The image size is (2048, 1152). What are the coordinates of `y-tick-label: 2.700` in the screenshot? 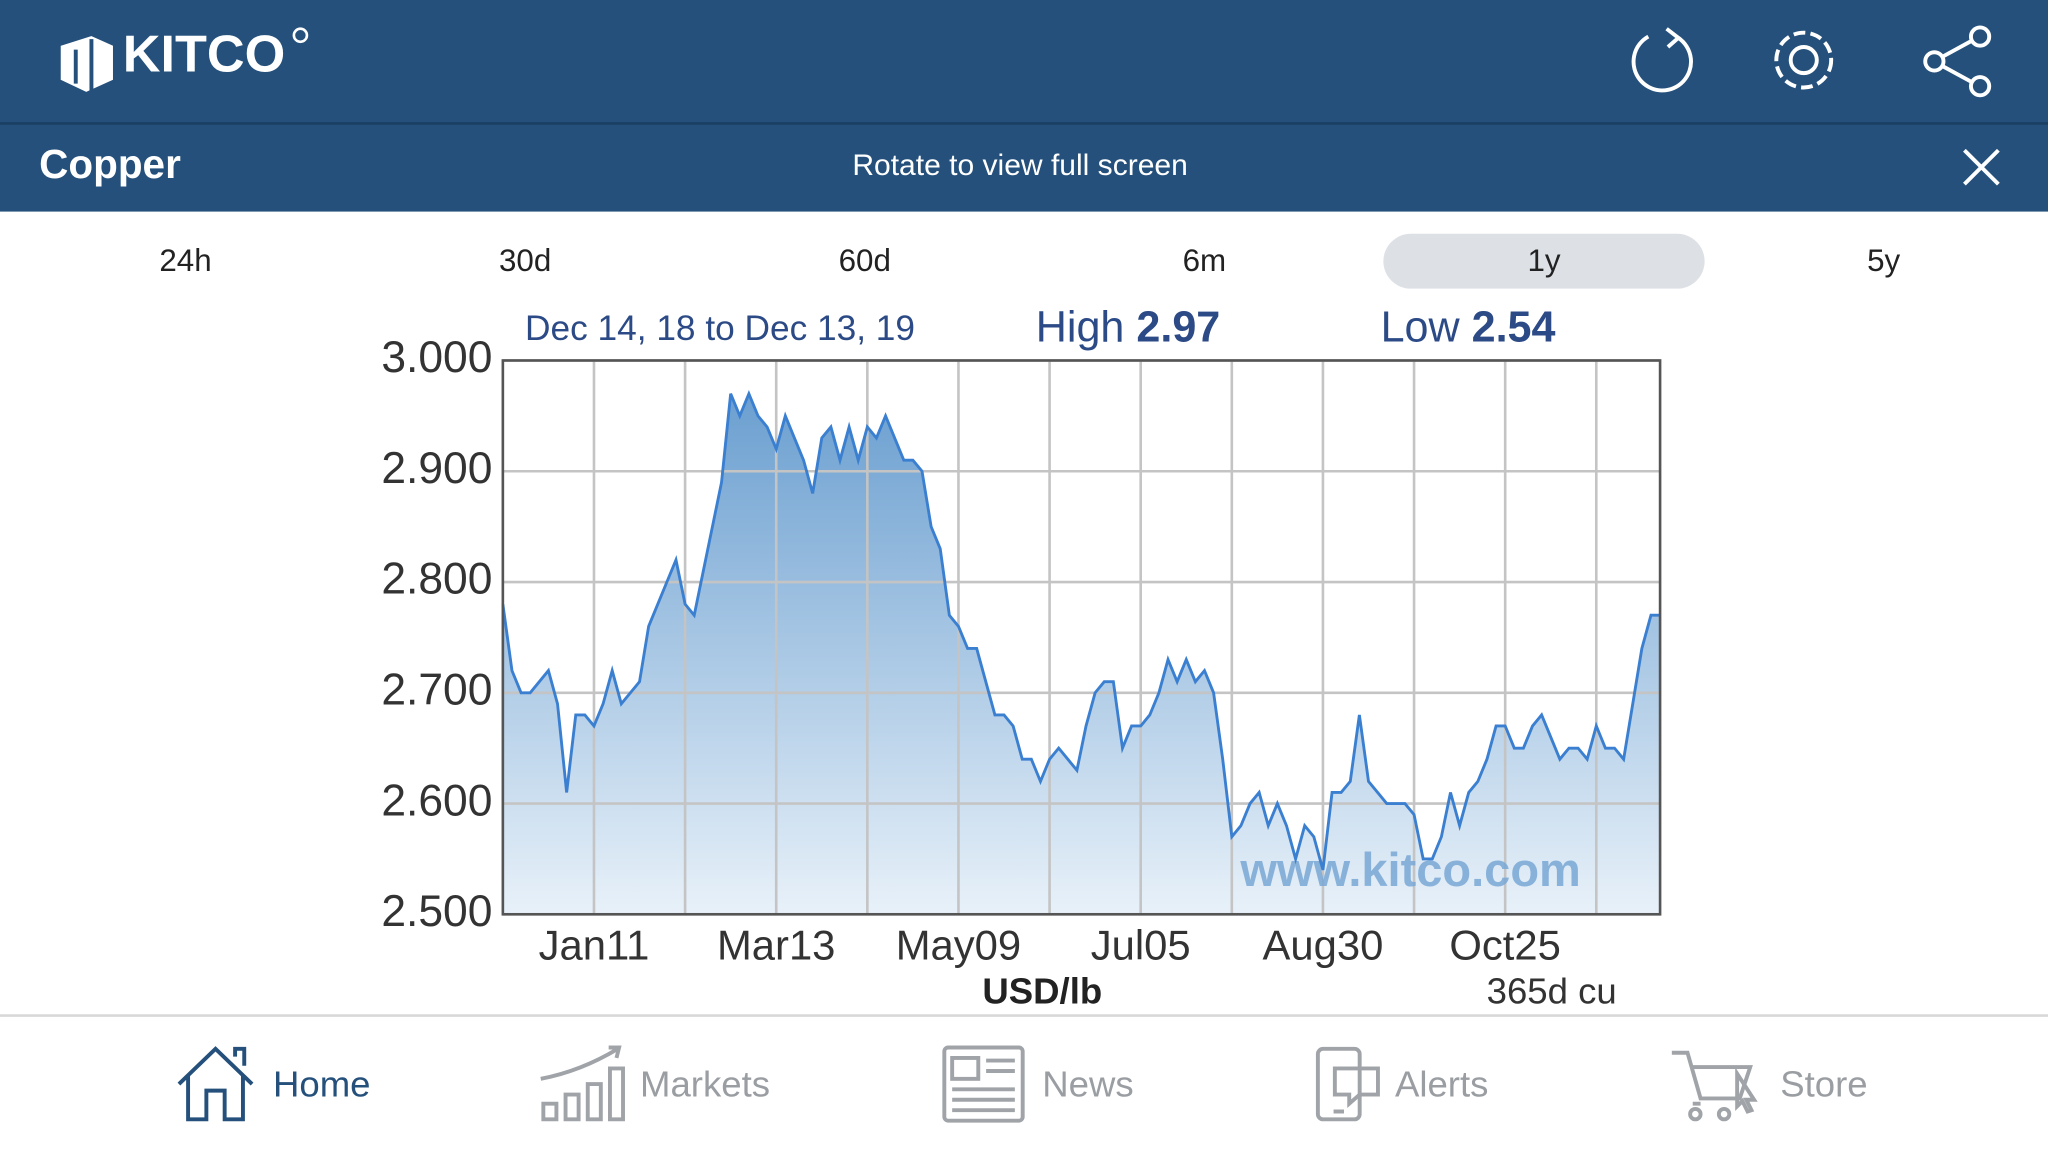 It's located at (436, 690).